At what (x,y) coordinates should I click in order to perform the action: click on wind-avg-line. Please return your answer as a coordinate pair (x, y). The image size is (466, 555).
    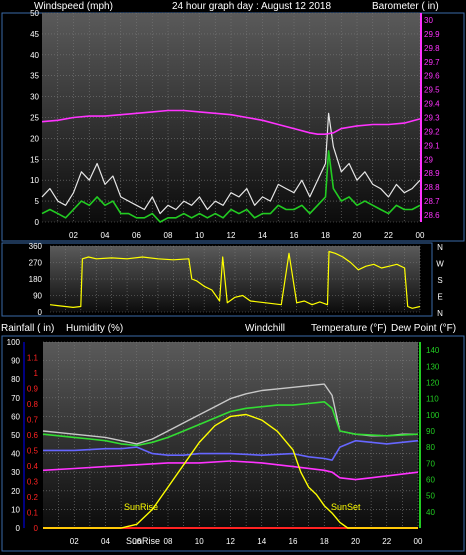
    Looking at the image, I should click on (231, 186).